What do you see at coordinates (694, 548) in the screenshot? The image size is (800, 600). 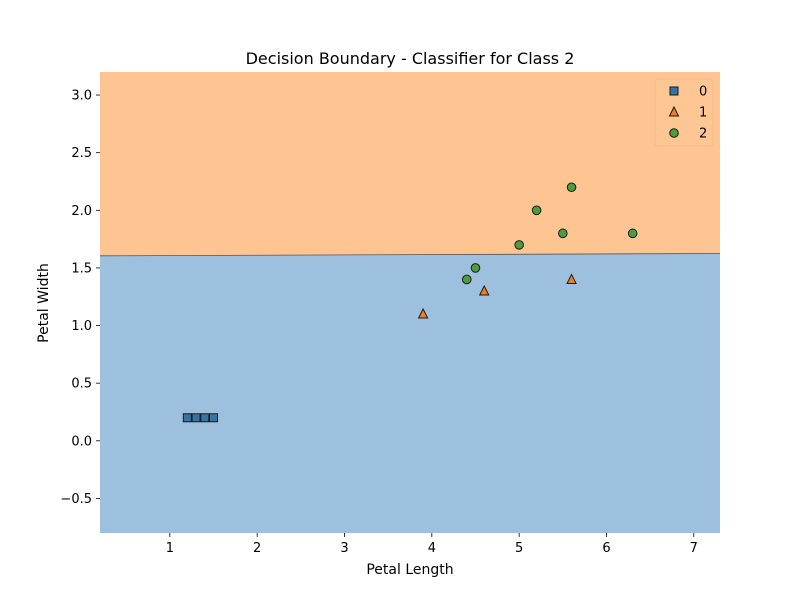 I see `x-tick-label: 7` at bounding box center [694, 548].